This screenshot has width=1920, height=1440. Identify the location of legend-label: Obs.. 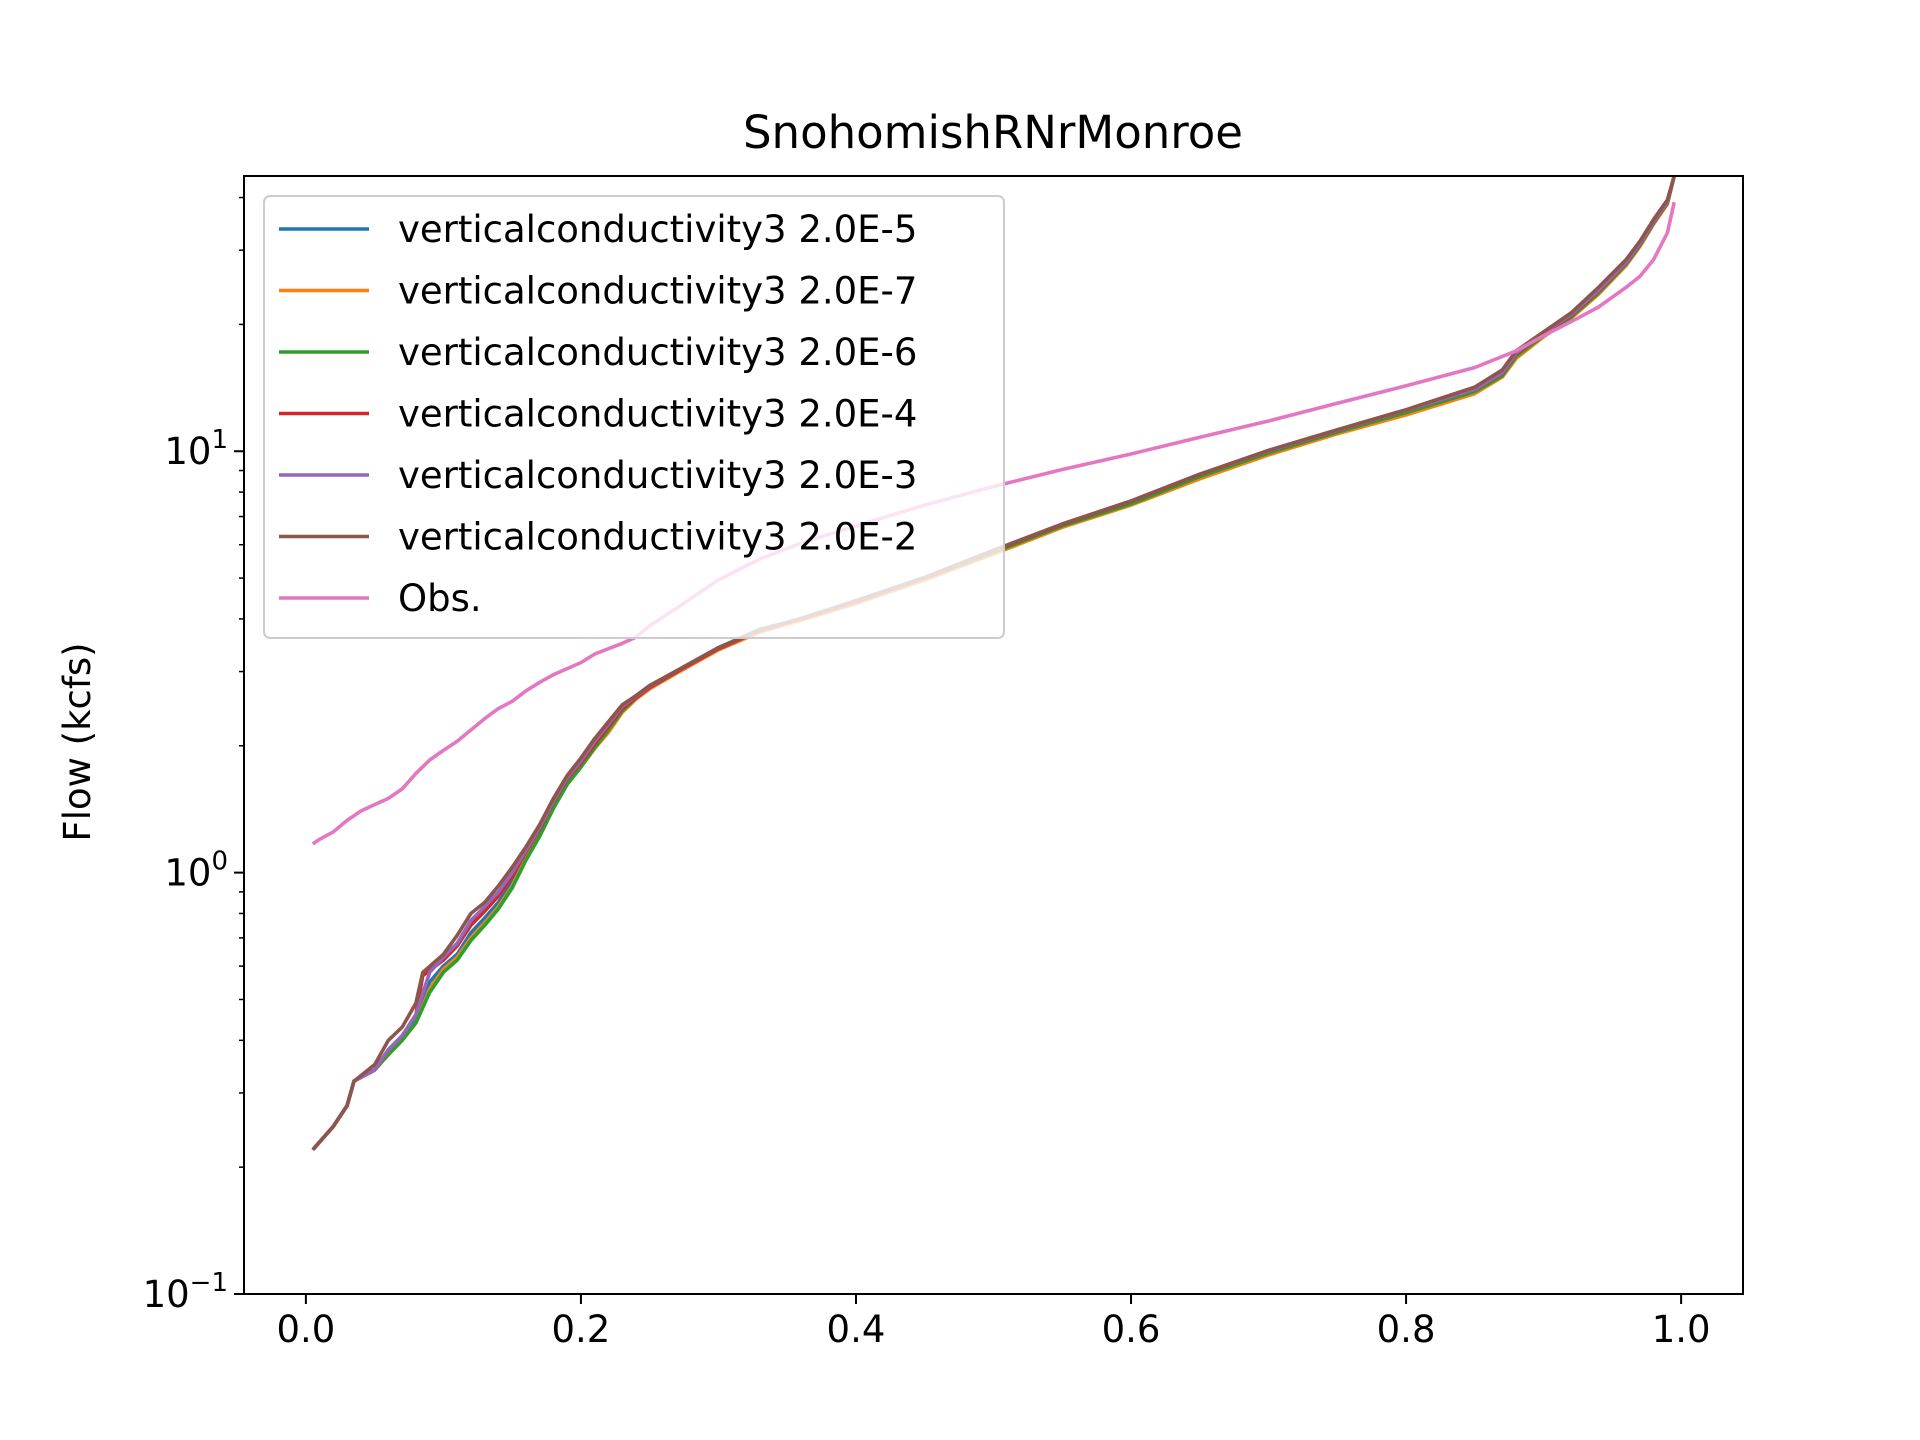
(440, 598).